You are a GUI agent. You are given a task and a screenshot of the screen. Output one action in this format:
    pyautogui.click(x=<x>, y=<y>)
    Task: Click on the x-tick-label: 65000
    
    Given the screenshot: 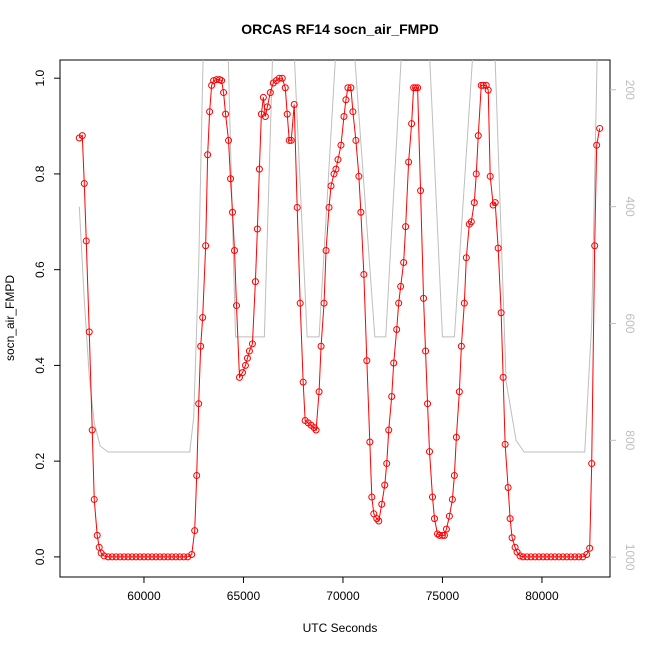 What is the action you would take?
    pyautogui.click(x=244, y=596)
    